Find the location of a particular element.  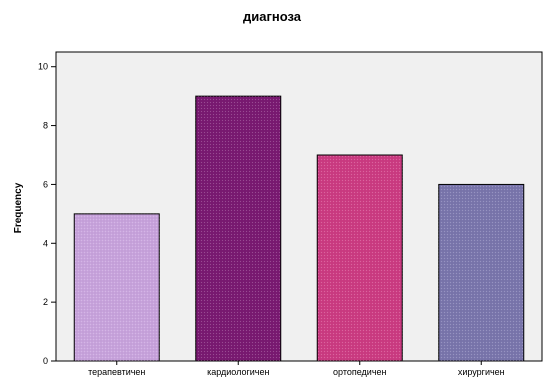

y-axis: 0 2 4 6 8 10 is located at coordinates (47, 214).